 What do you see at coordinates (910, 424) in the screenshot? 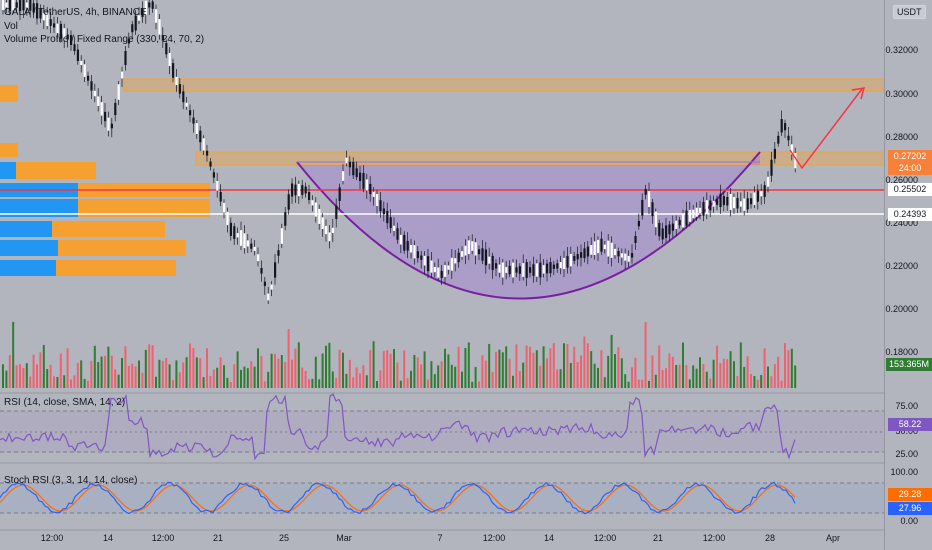
I see `rsi-value-tag: 58.22` at bounding box center [910, 424].